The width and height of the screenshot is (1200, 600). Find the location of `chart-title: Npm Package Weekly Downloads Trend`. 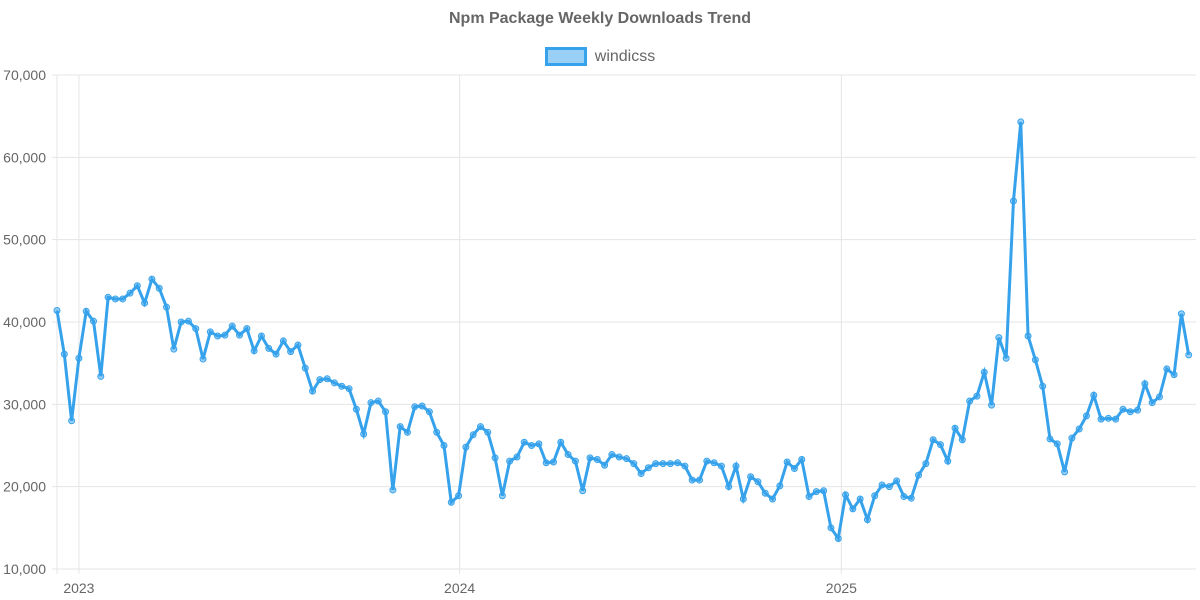

chart-title: Npm Package Weekly Downloads Trend is located at coordinates (600, 18).